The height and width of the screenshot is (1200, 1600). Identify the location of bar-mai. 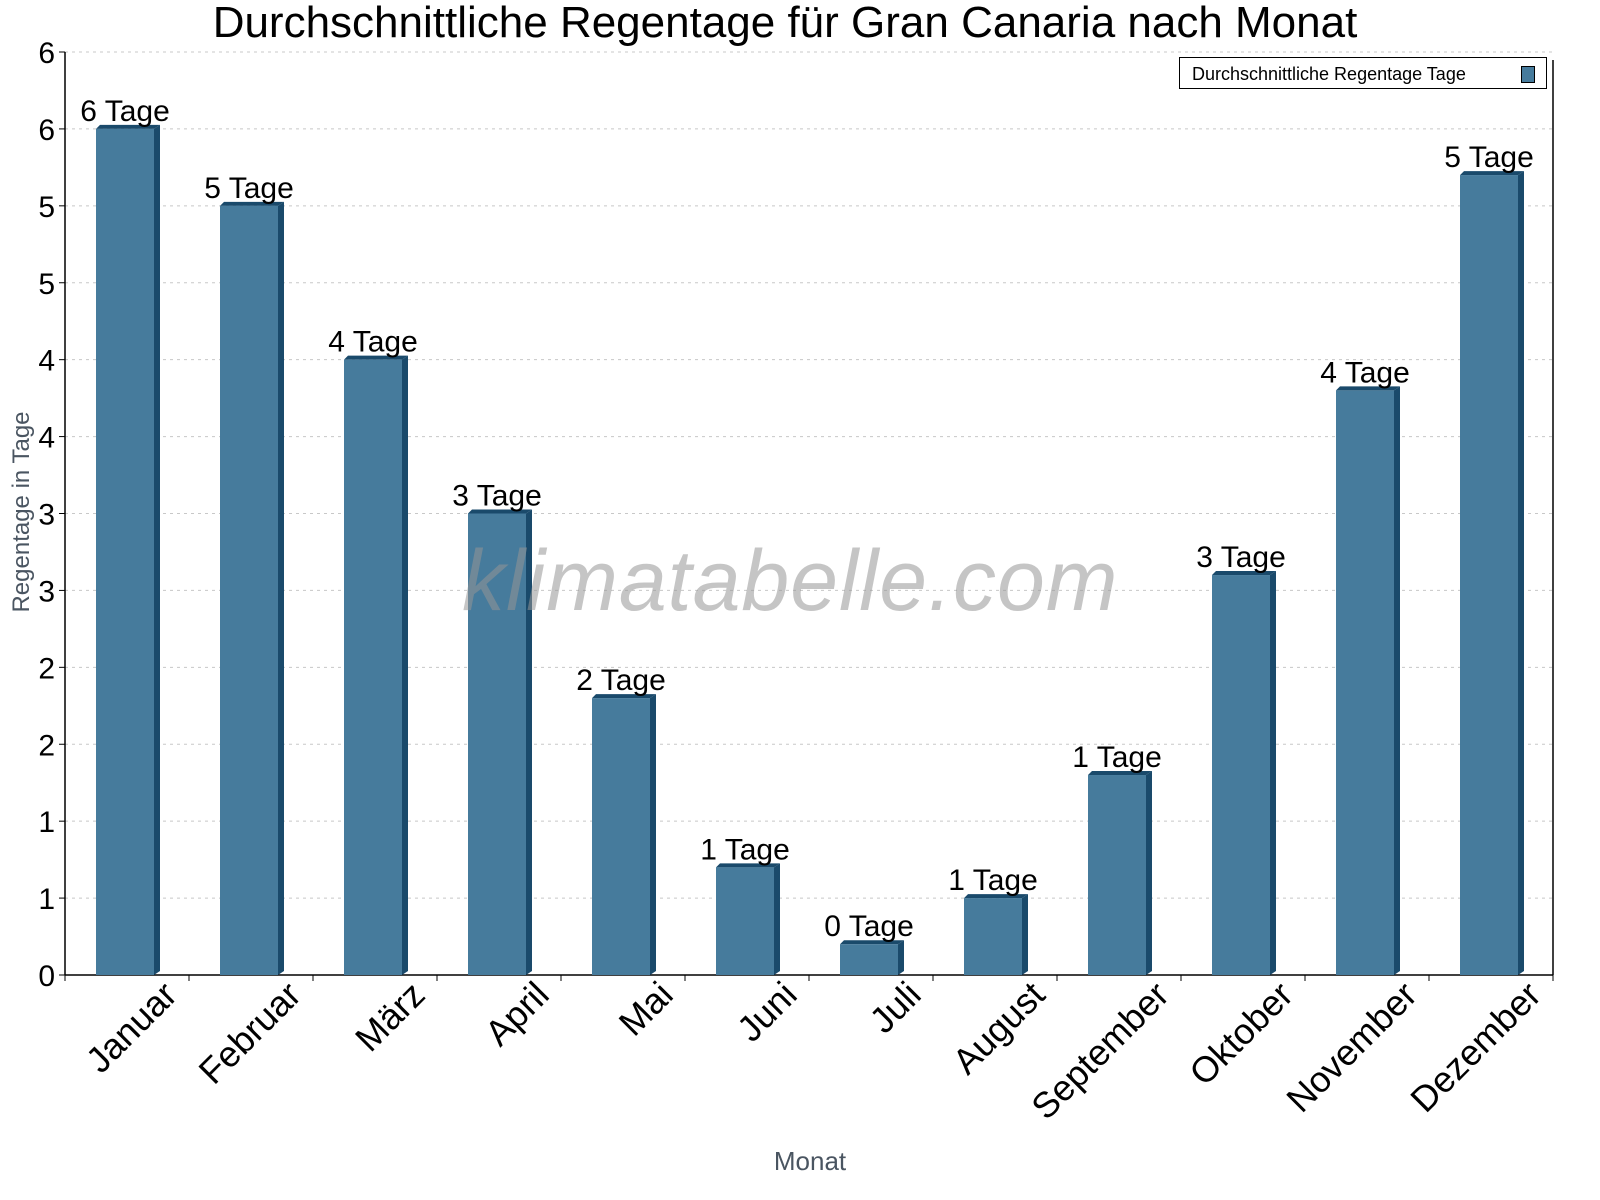
(621, 836).